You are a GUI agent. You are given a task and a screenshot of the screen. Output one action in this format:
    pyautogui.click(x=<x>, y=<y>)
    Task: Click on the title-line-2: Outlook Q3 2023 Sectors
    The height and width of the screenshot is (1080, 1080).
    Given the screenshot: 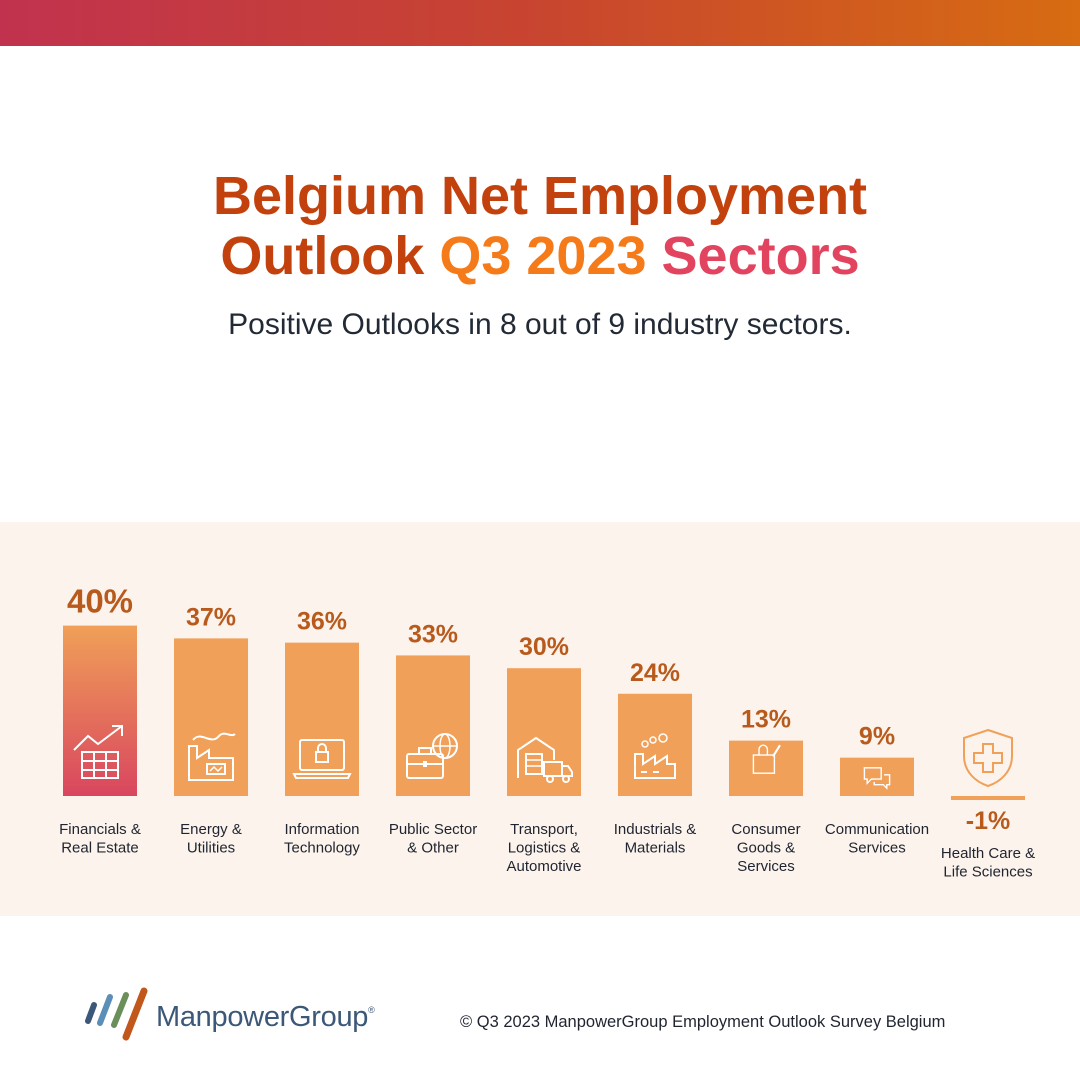 What is the action you would take?
    pyautogui.click(x=540, y=256)
    